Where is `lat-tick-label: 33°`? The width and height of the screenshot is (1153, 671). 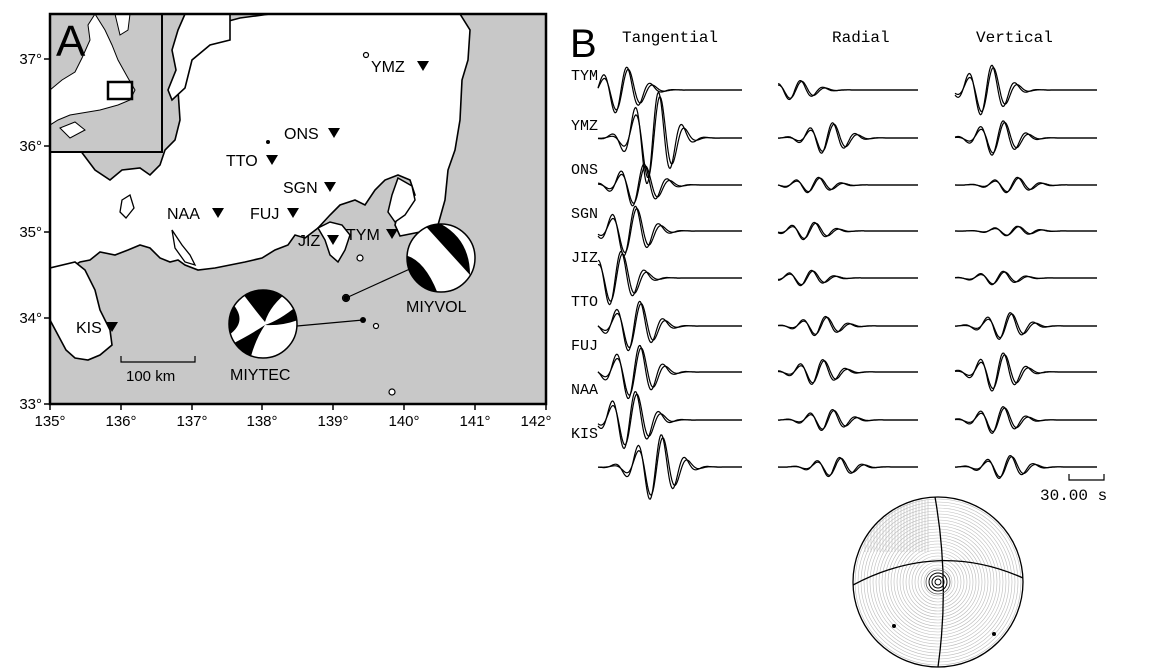
lat-tick-label: 33° is located at coordinates (30, 404).